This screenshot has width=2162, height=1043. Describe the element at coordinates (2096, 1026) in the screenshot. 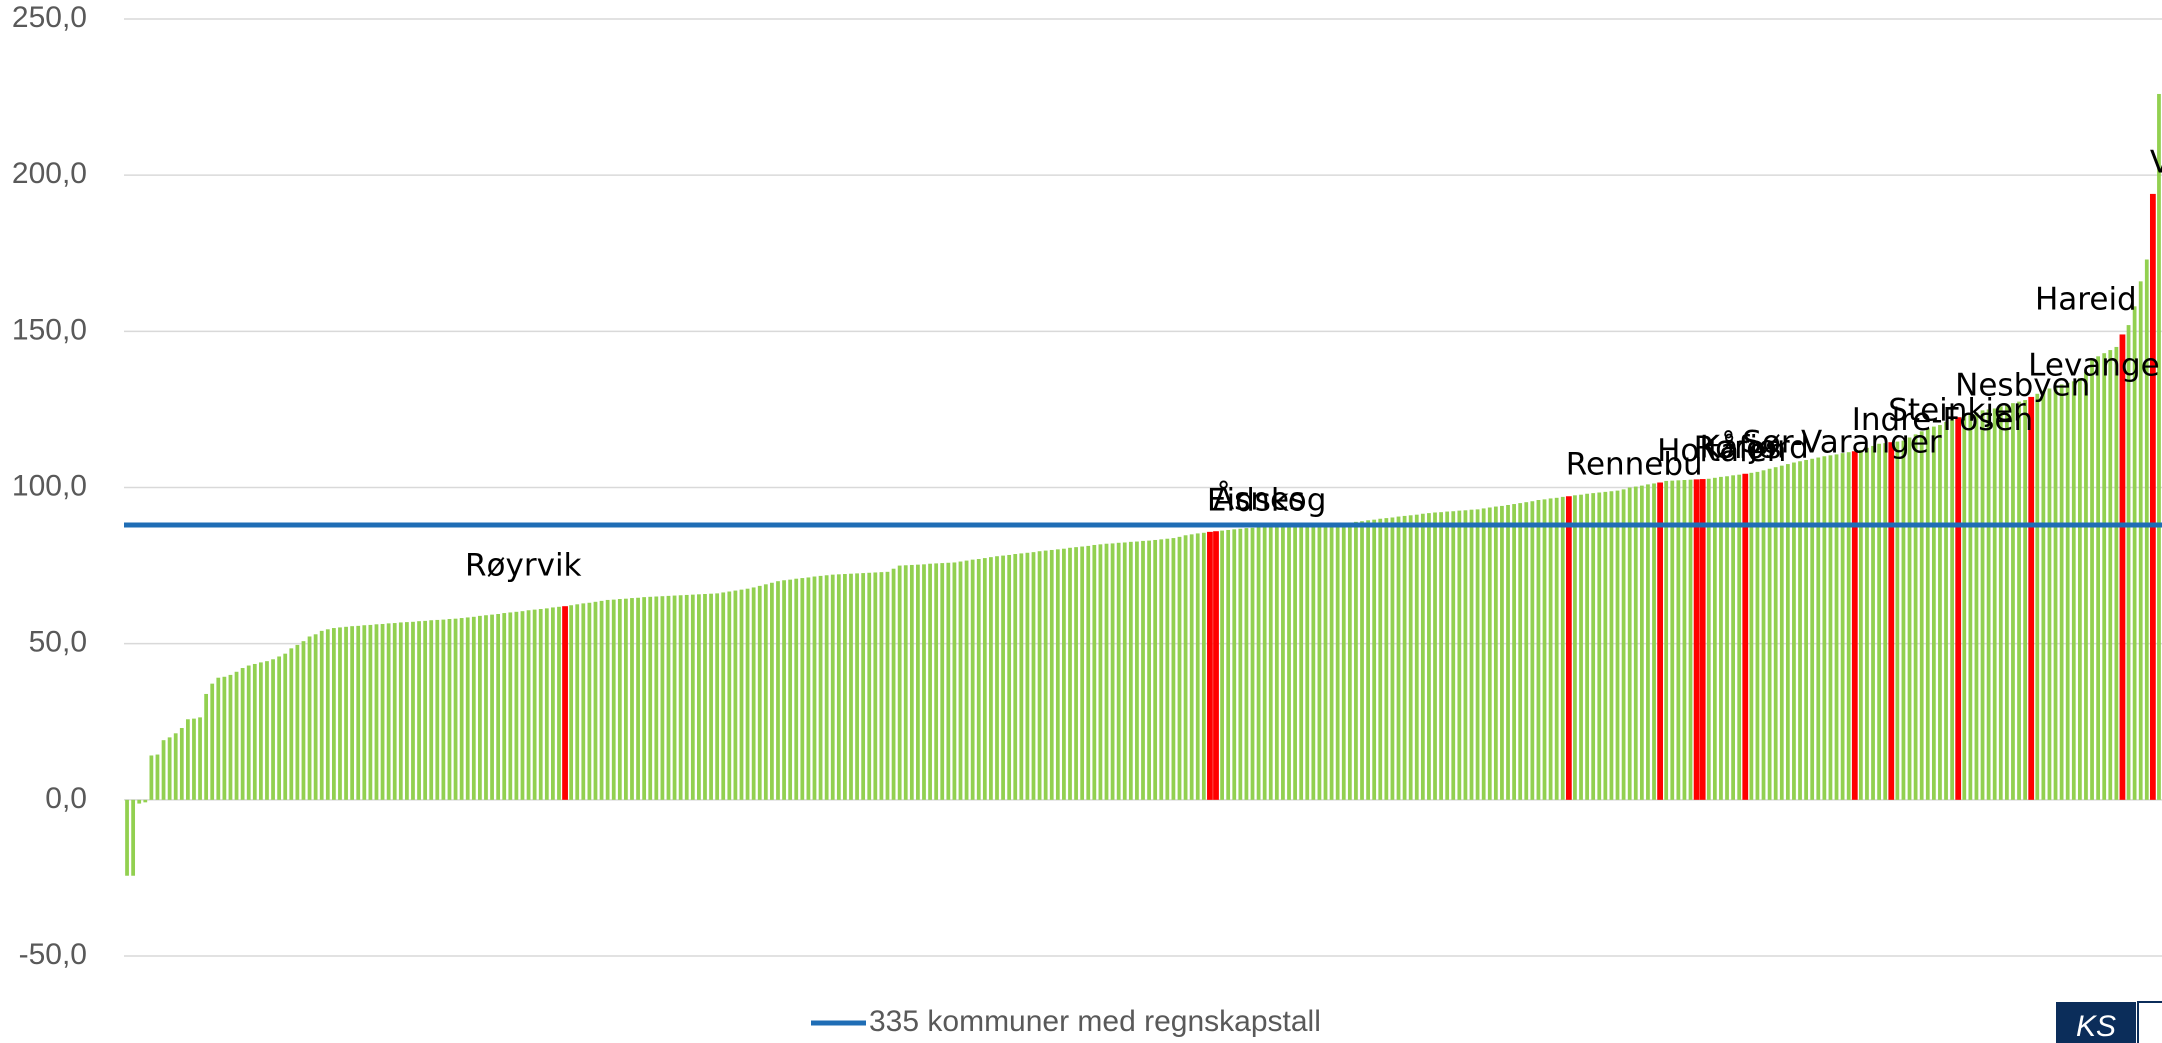

I see `logo-text: KS` at that location.